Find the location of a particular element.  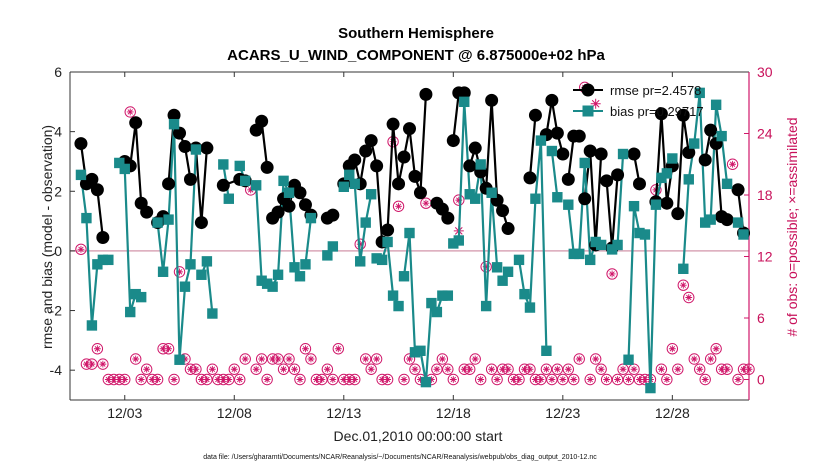

x-tick-label: 12/13 is located at coordinates (343, 413).